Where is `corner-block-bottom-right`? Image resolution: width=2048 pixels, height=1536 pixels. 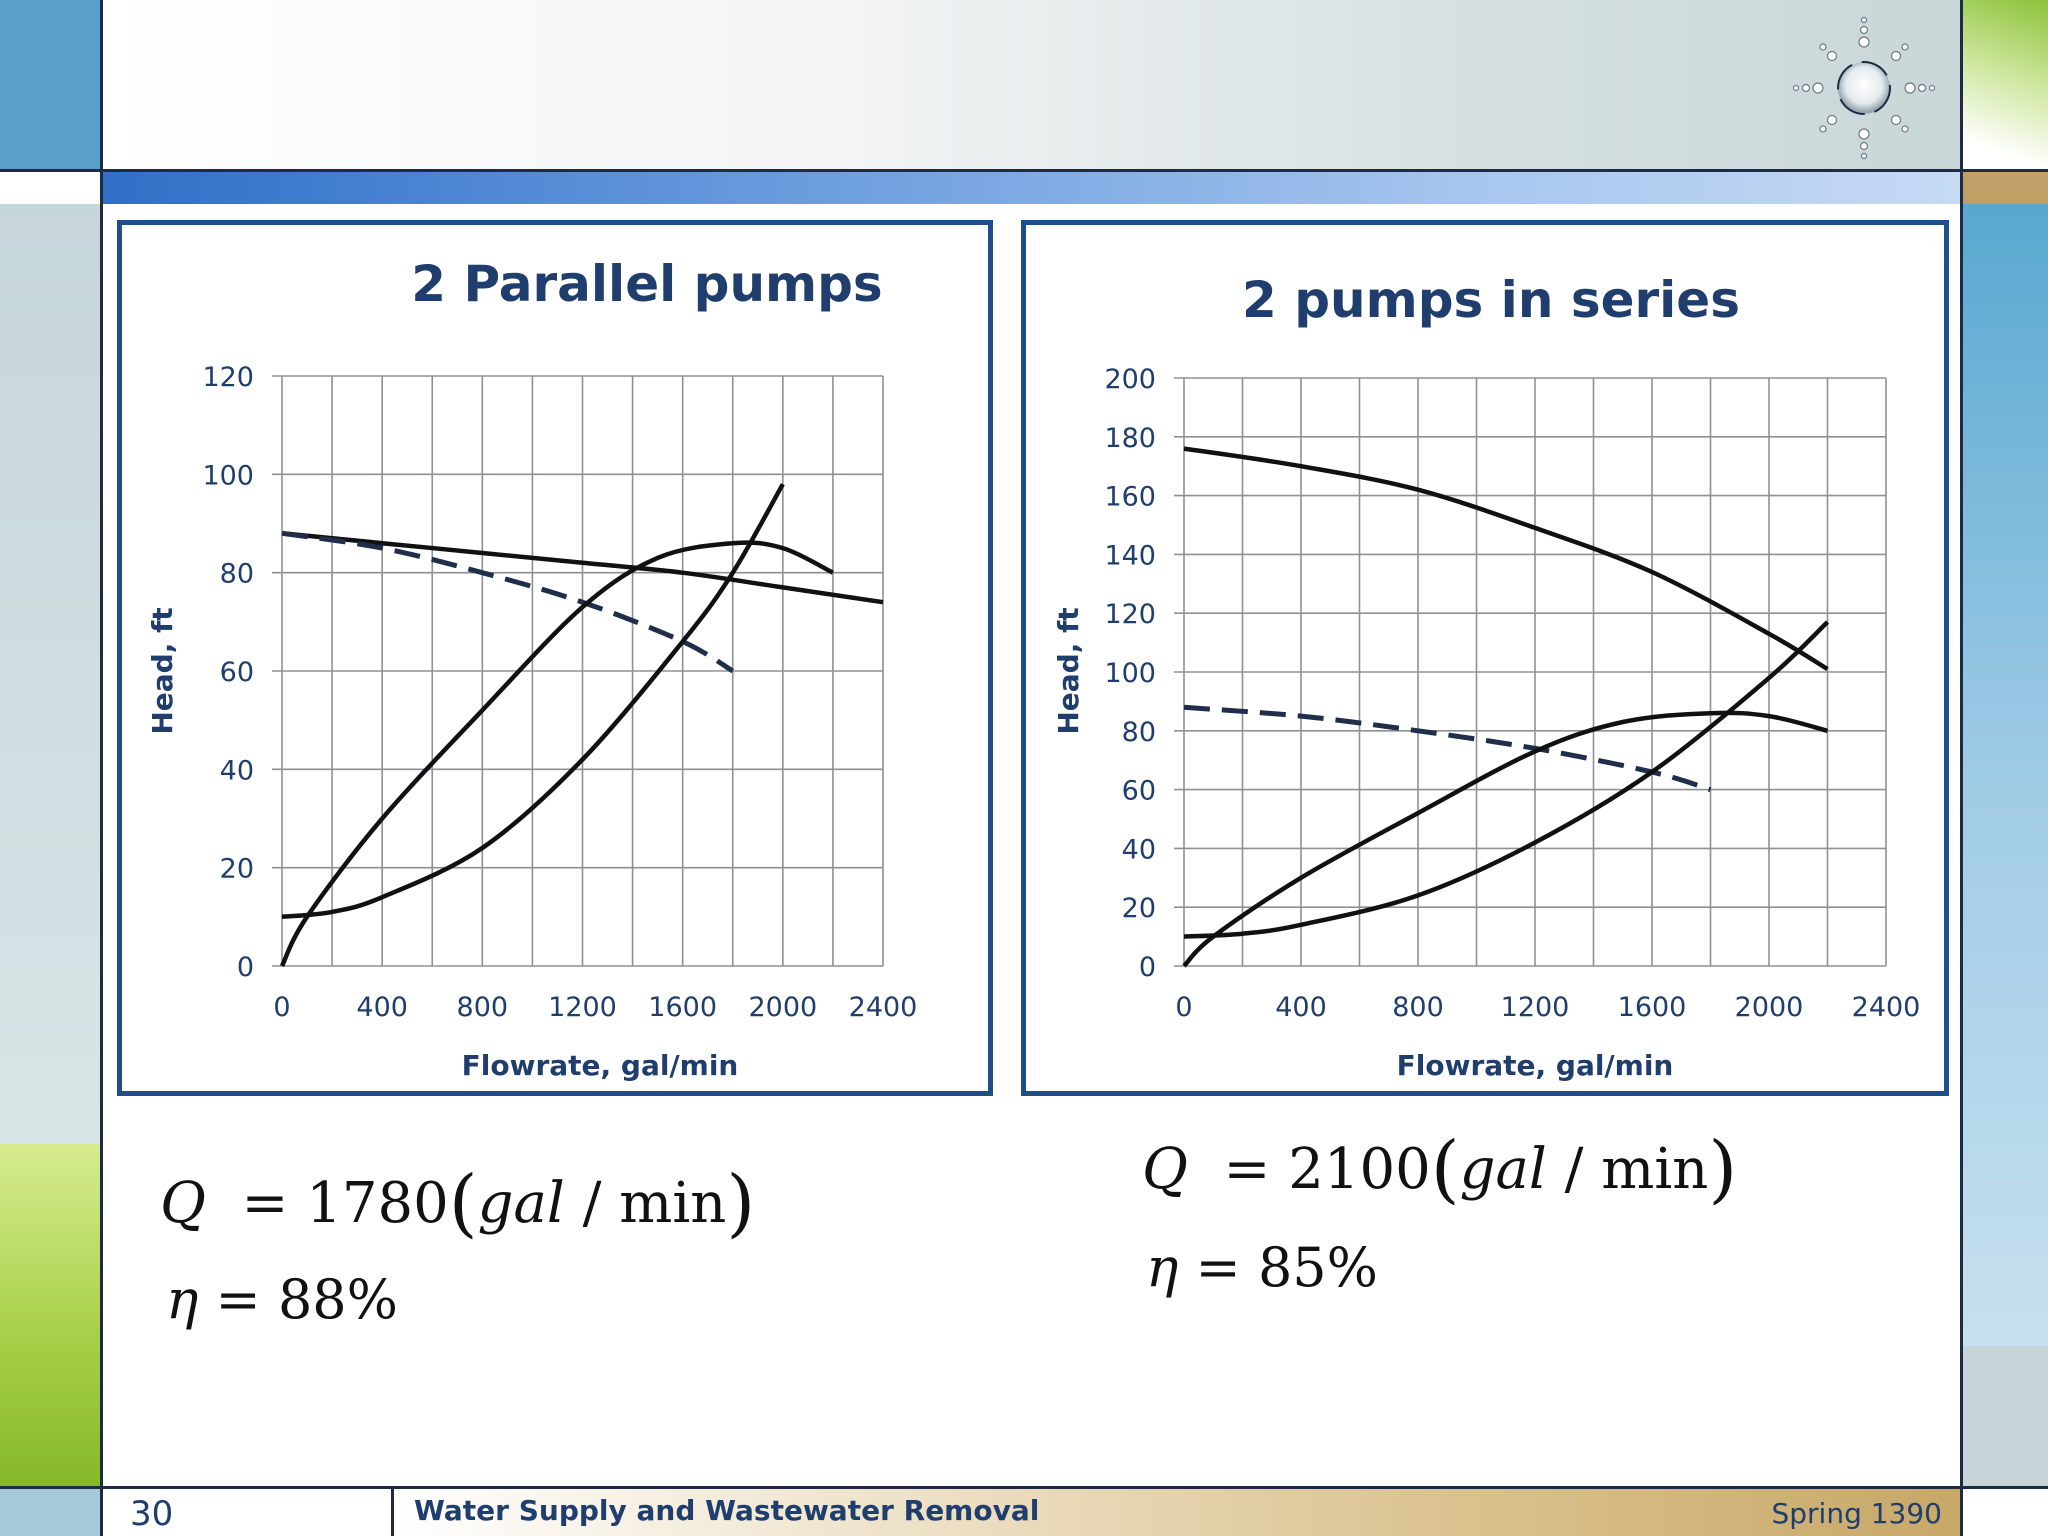 corner-block-bottom-right is located at coordinates (2005, 1512).